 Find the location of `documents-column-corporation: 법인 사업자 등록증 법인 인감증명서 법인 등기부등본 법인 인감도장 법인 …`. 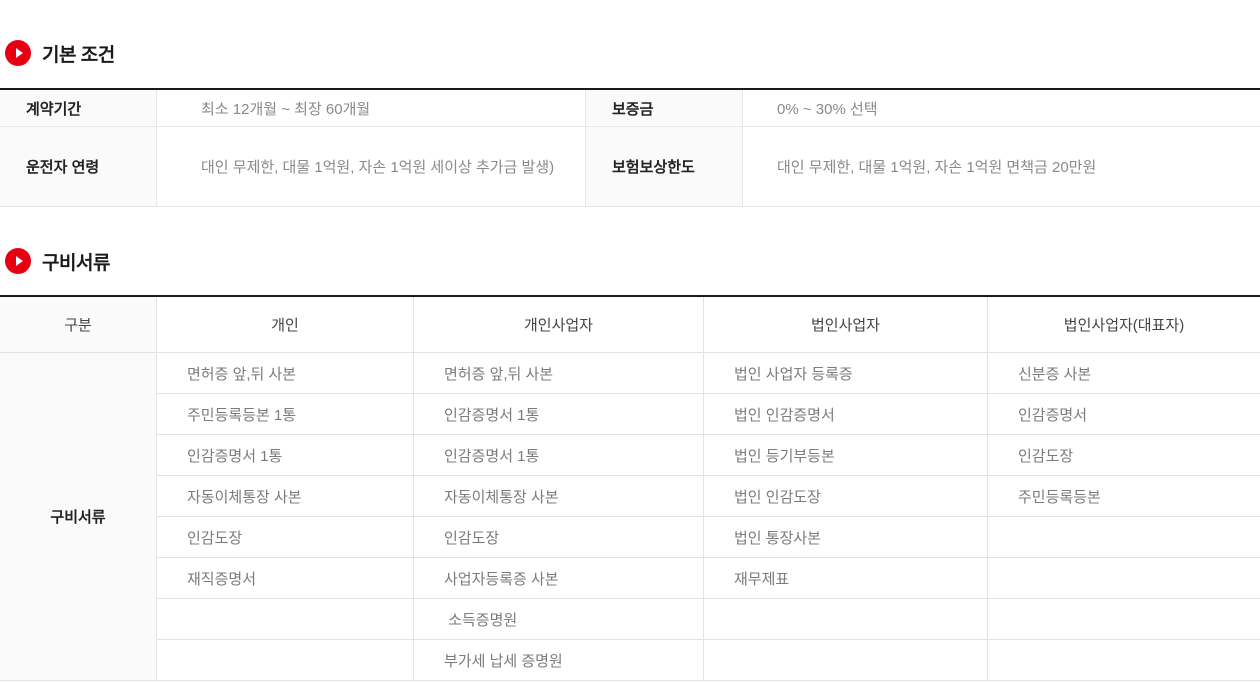

documents-column-corporation: 법인 사업자 등록증 법인 인감증명서 법인 등기부등본 법인 인감도장 법인 … is located at coordinates (846, 517).